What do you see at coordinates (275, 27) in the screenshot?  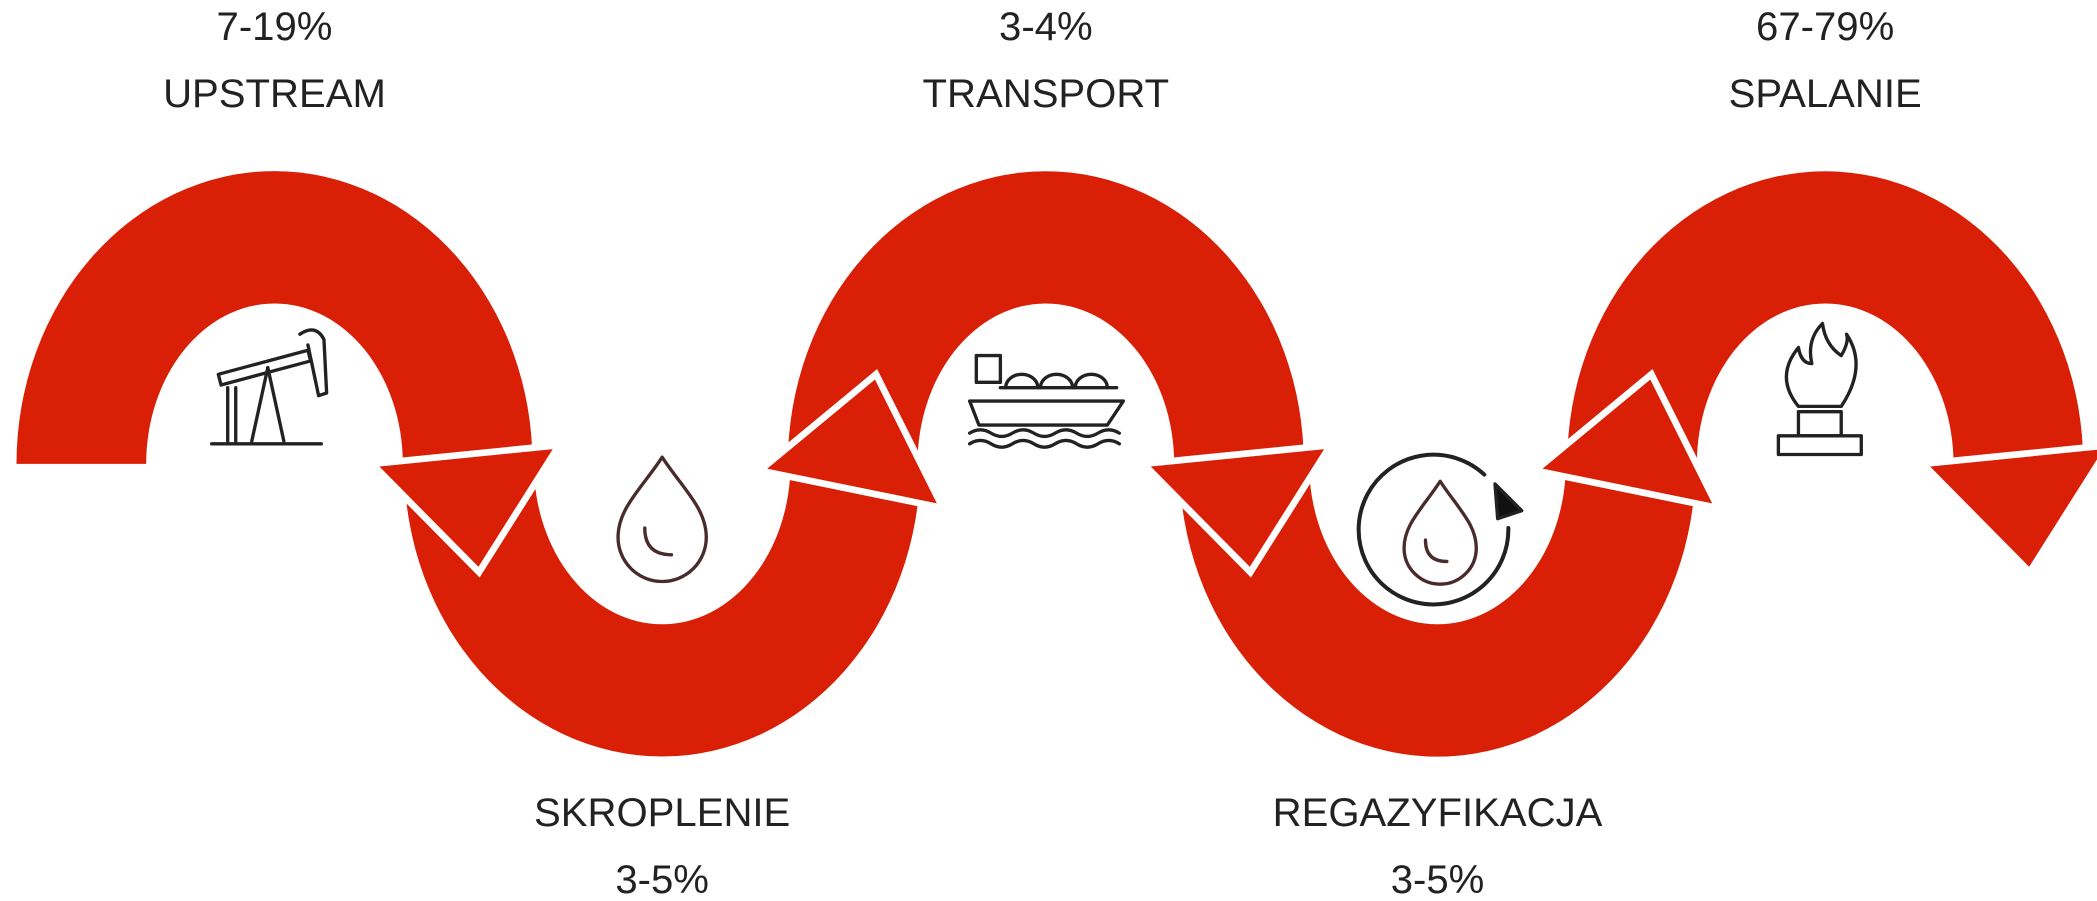 I see `stage-share: 7-19%` at bounding box center [275, 27].